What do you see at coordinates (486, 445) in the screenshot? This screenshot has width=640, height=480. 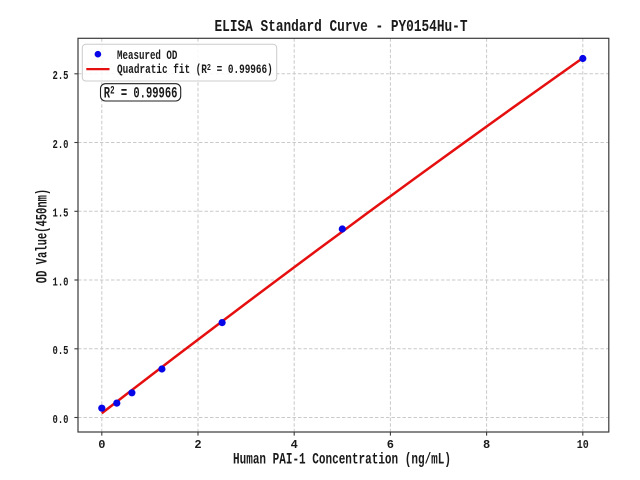 I see `svg-text: 8` at bounding box center [486, 445].